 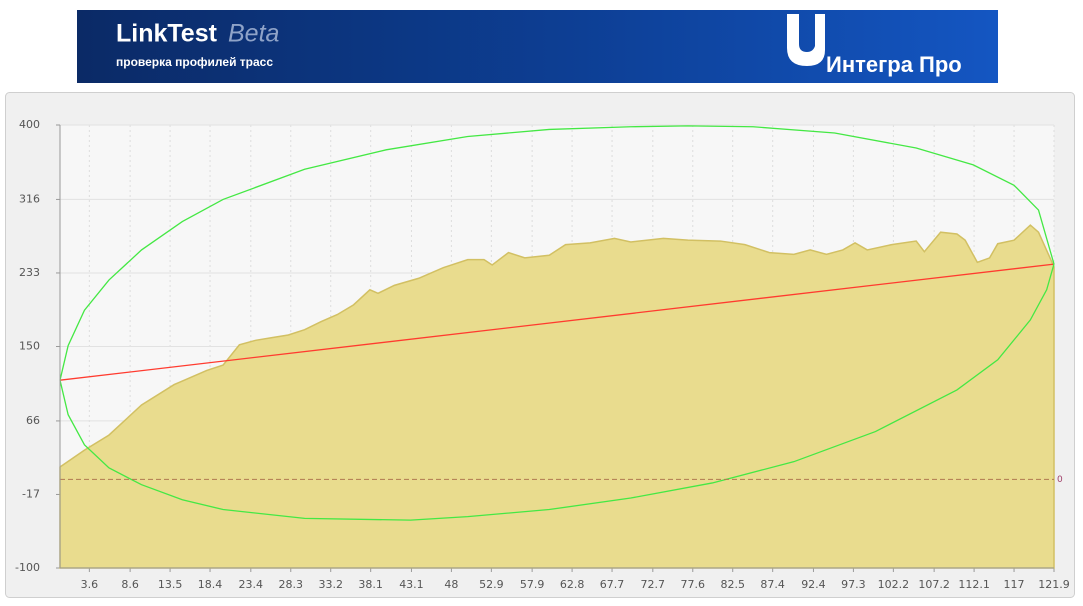 I want to click on logo, so click(x=806, y=40).